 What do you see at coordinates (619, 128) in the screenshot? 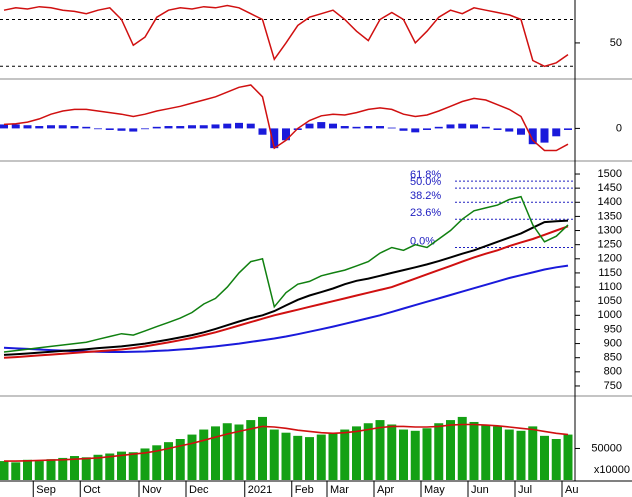
I see `y-tick-label: 0` at bounding box center [619, 128].